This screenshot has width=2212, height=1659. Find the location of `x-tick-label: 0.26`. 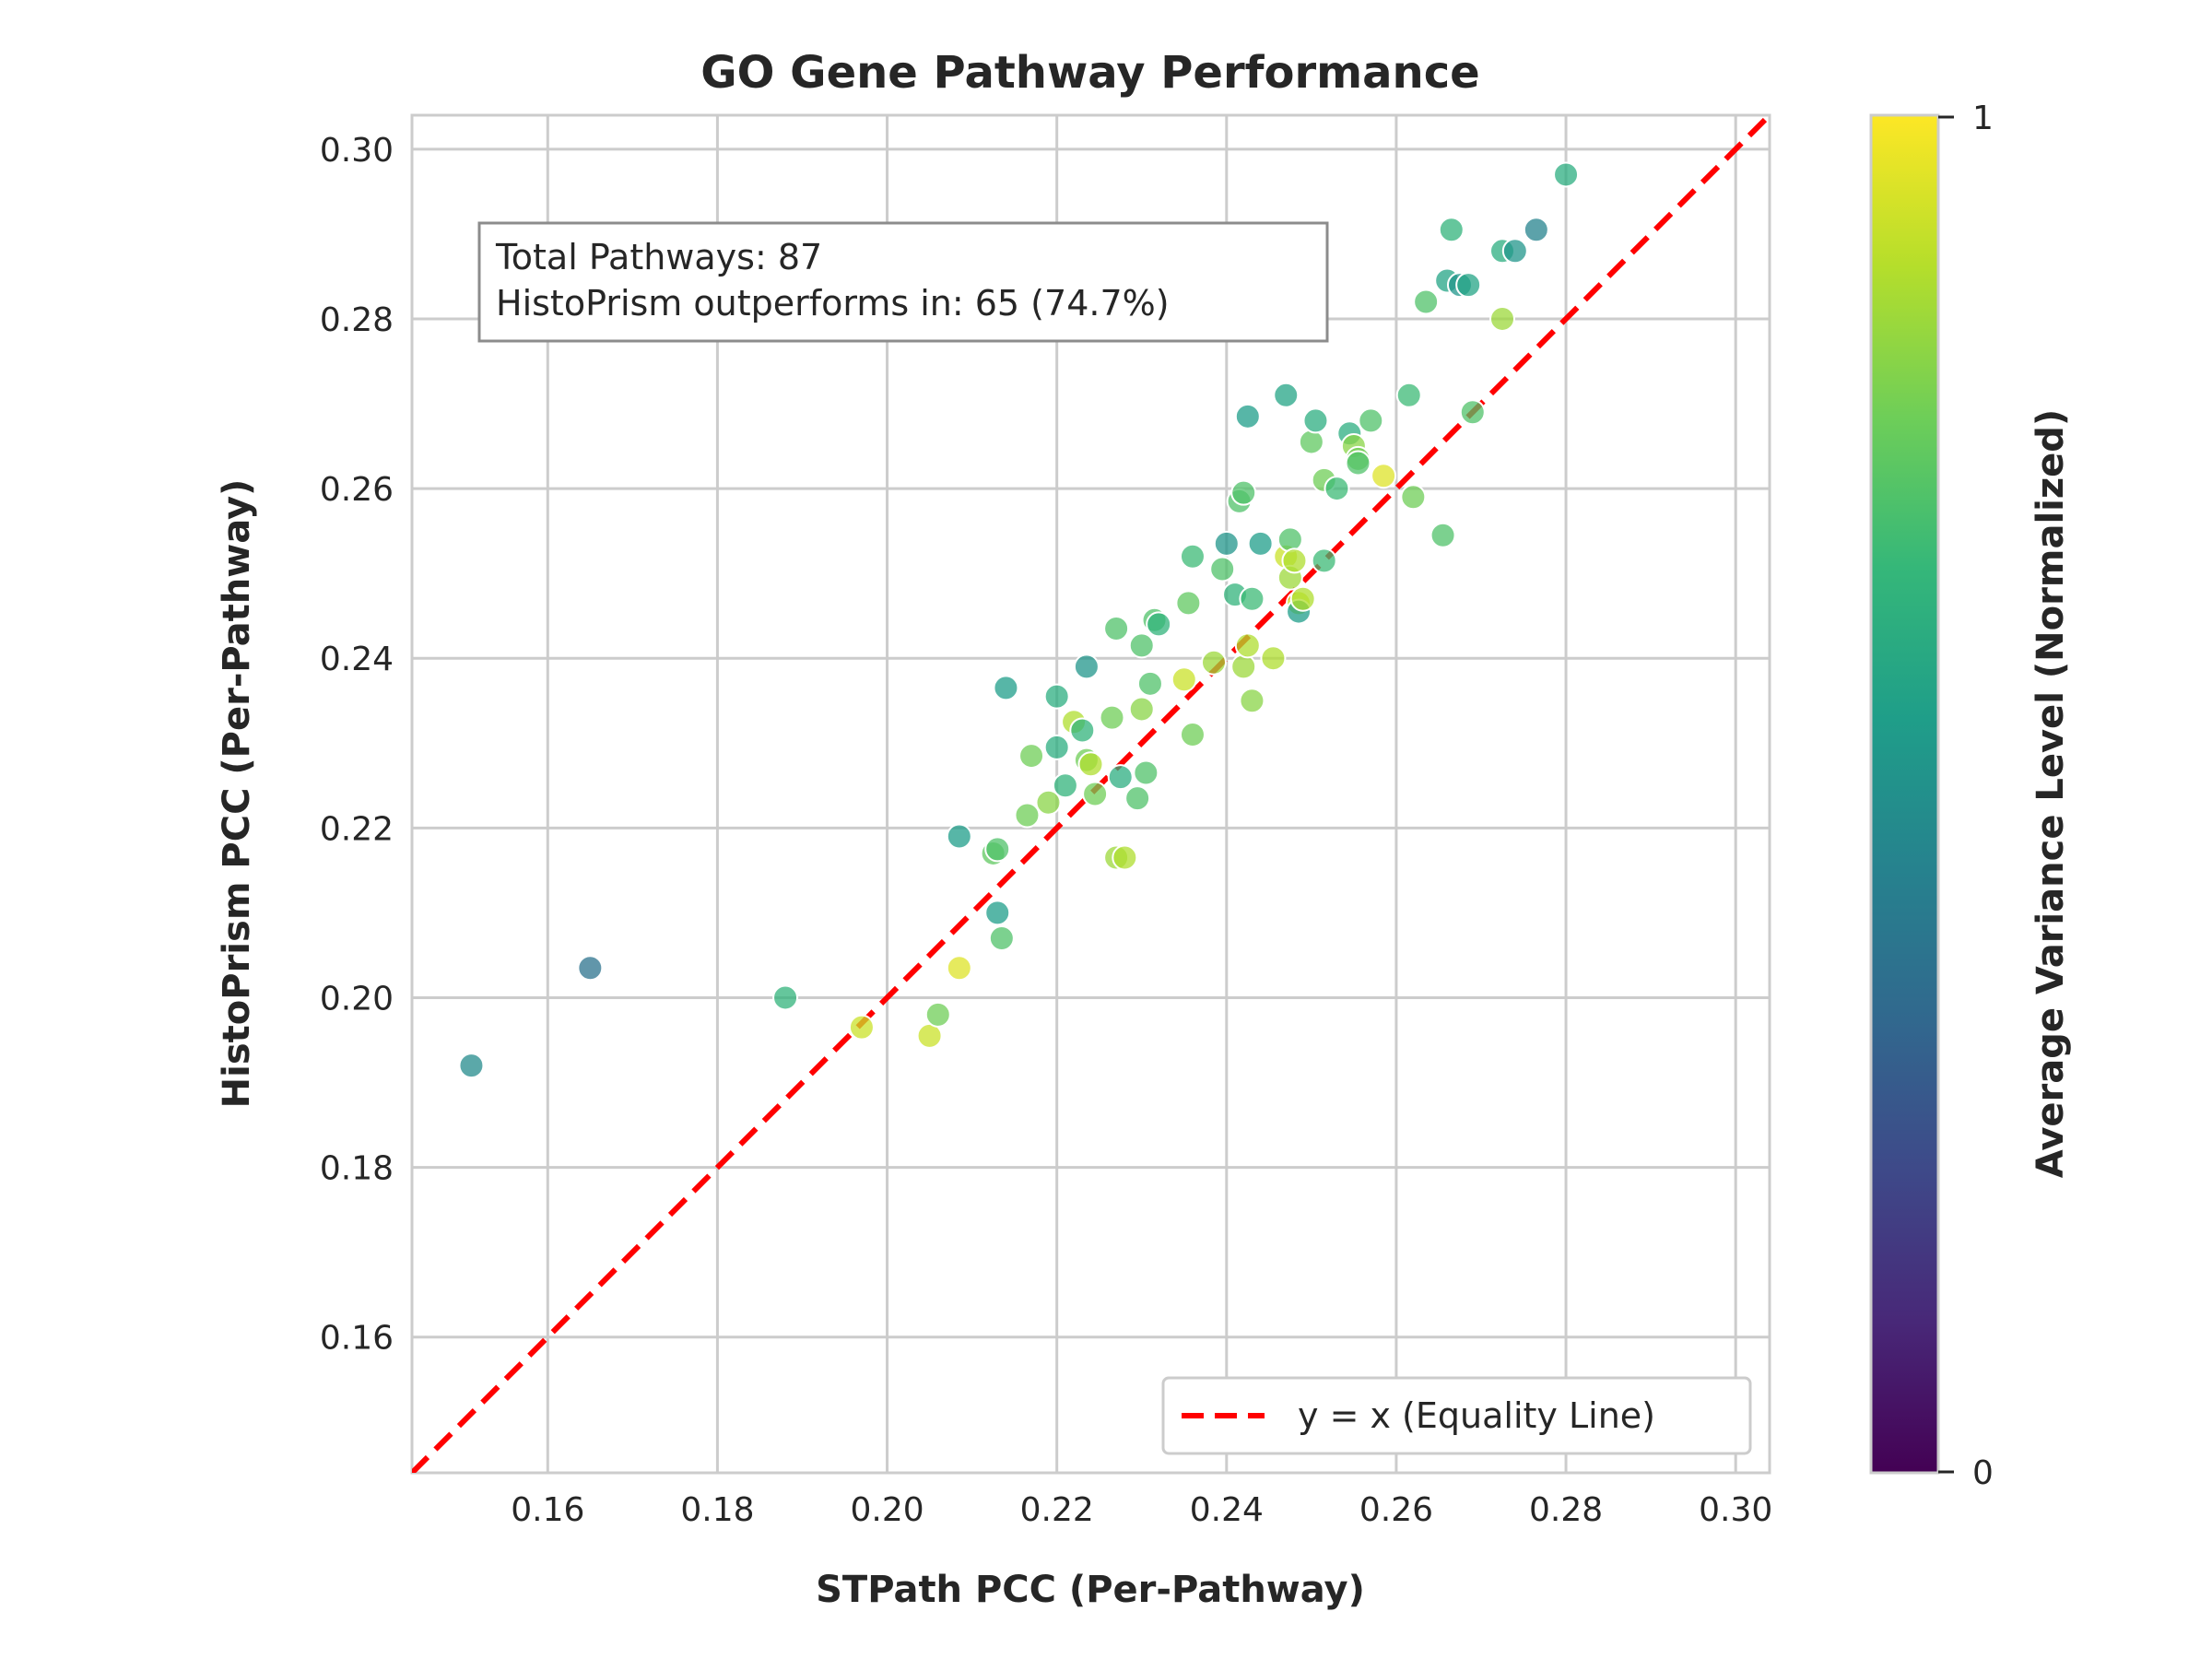

x-tick-label: 0.26 is located at coordinates (1396, 1510).